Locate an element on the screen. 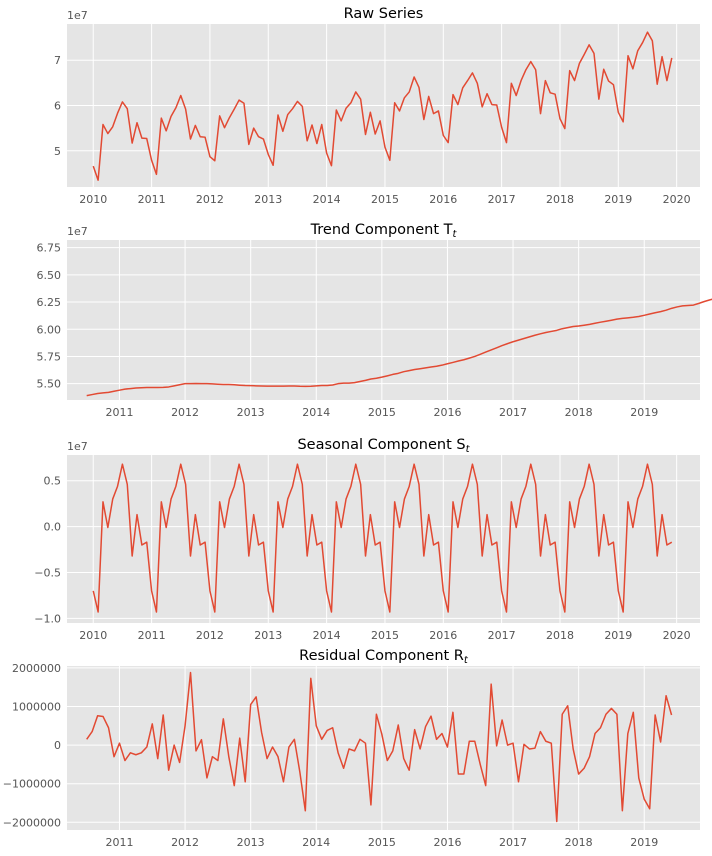 The image size is (712, 856). y-tick-label: 5 is located at coordinates (57, 151).